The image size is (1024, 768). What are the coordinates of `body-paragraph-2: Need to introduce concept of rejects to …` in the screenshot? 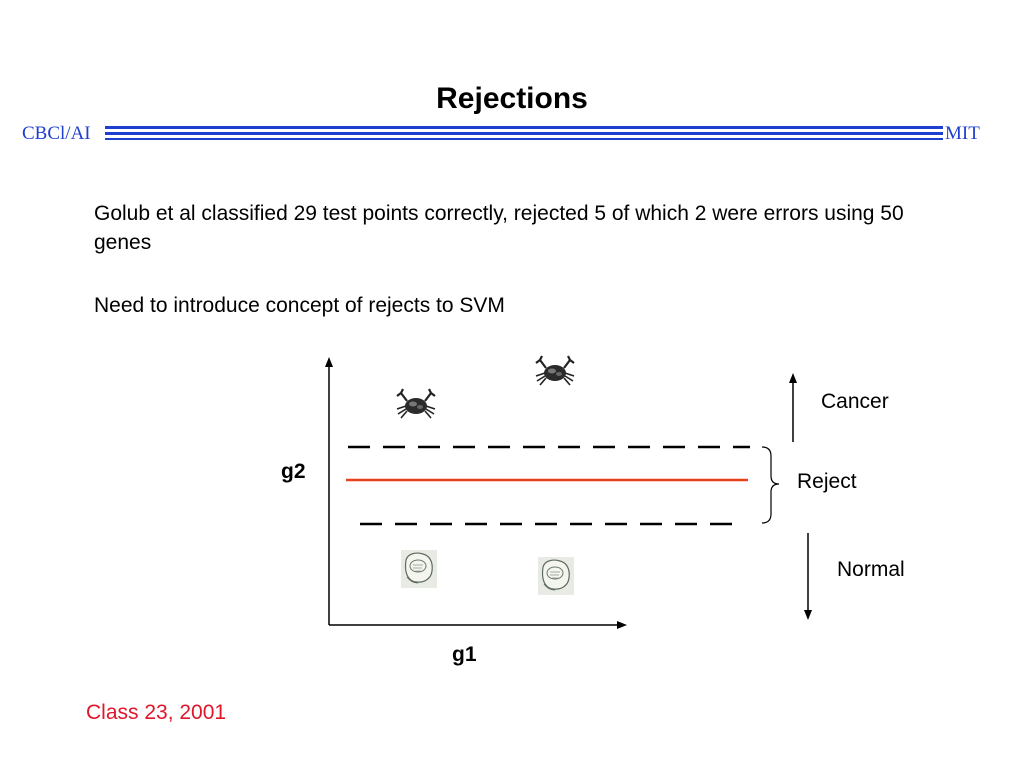 It's located at (299, 305).